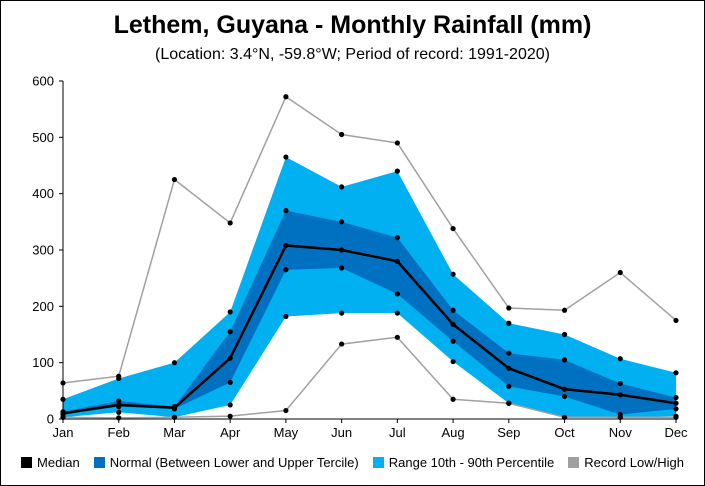 The width and height of the screenshot is (705, 486). I want to click on normal-upper-point-aug, so click(453, 310).